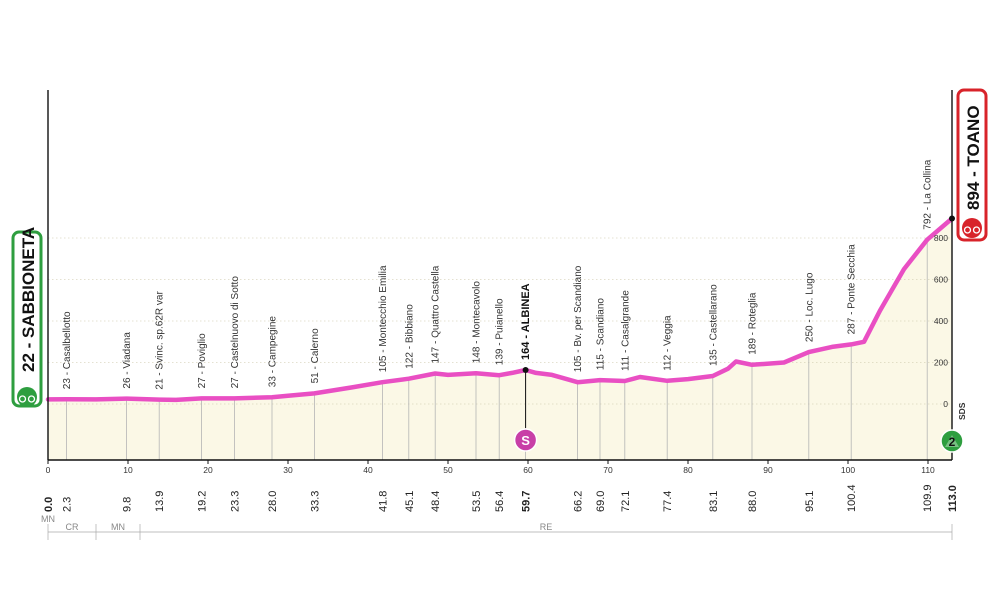 This screenshot has width=1000, height=605. Describe the element at coordinates (952, 218) in the screenshot. I see `finish-dot` at that location.